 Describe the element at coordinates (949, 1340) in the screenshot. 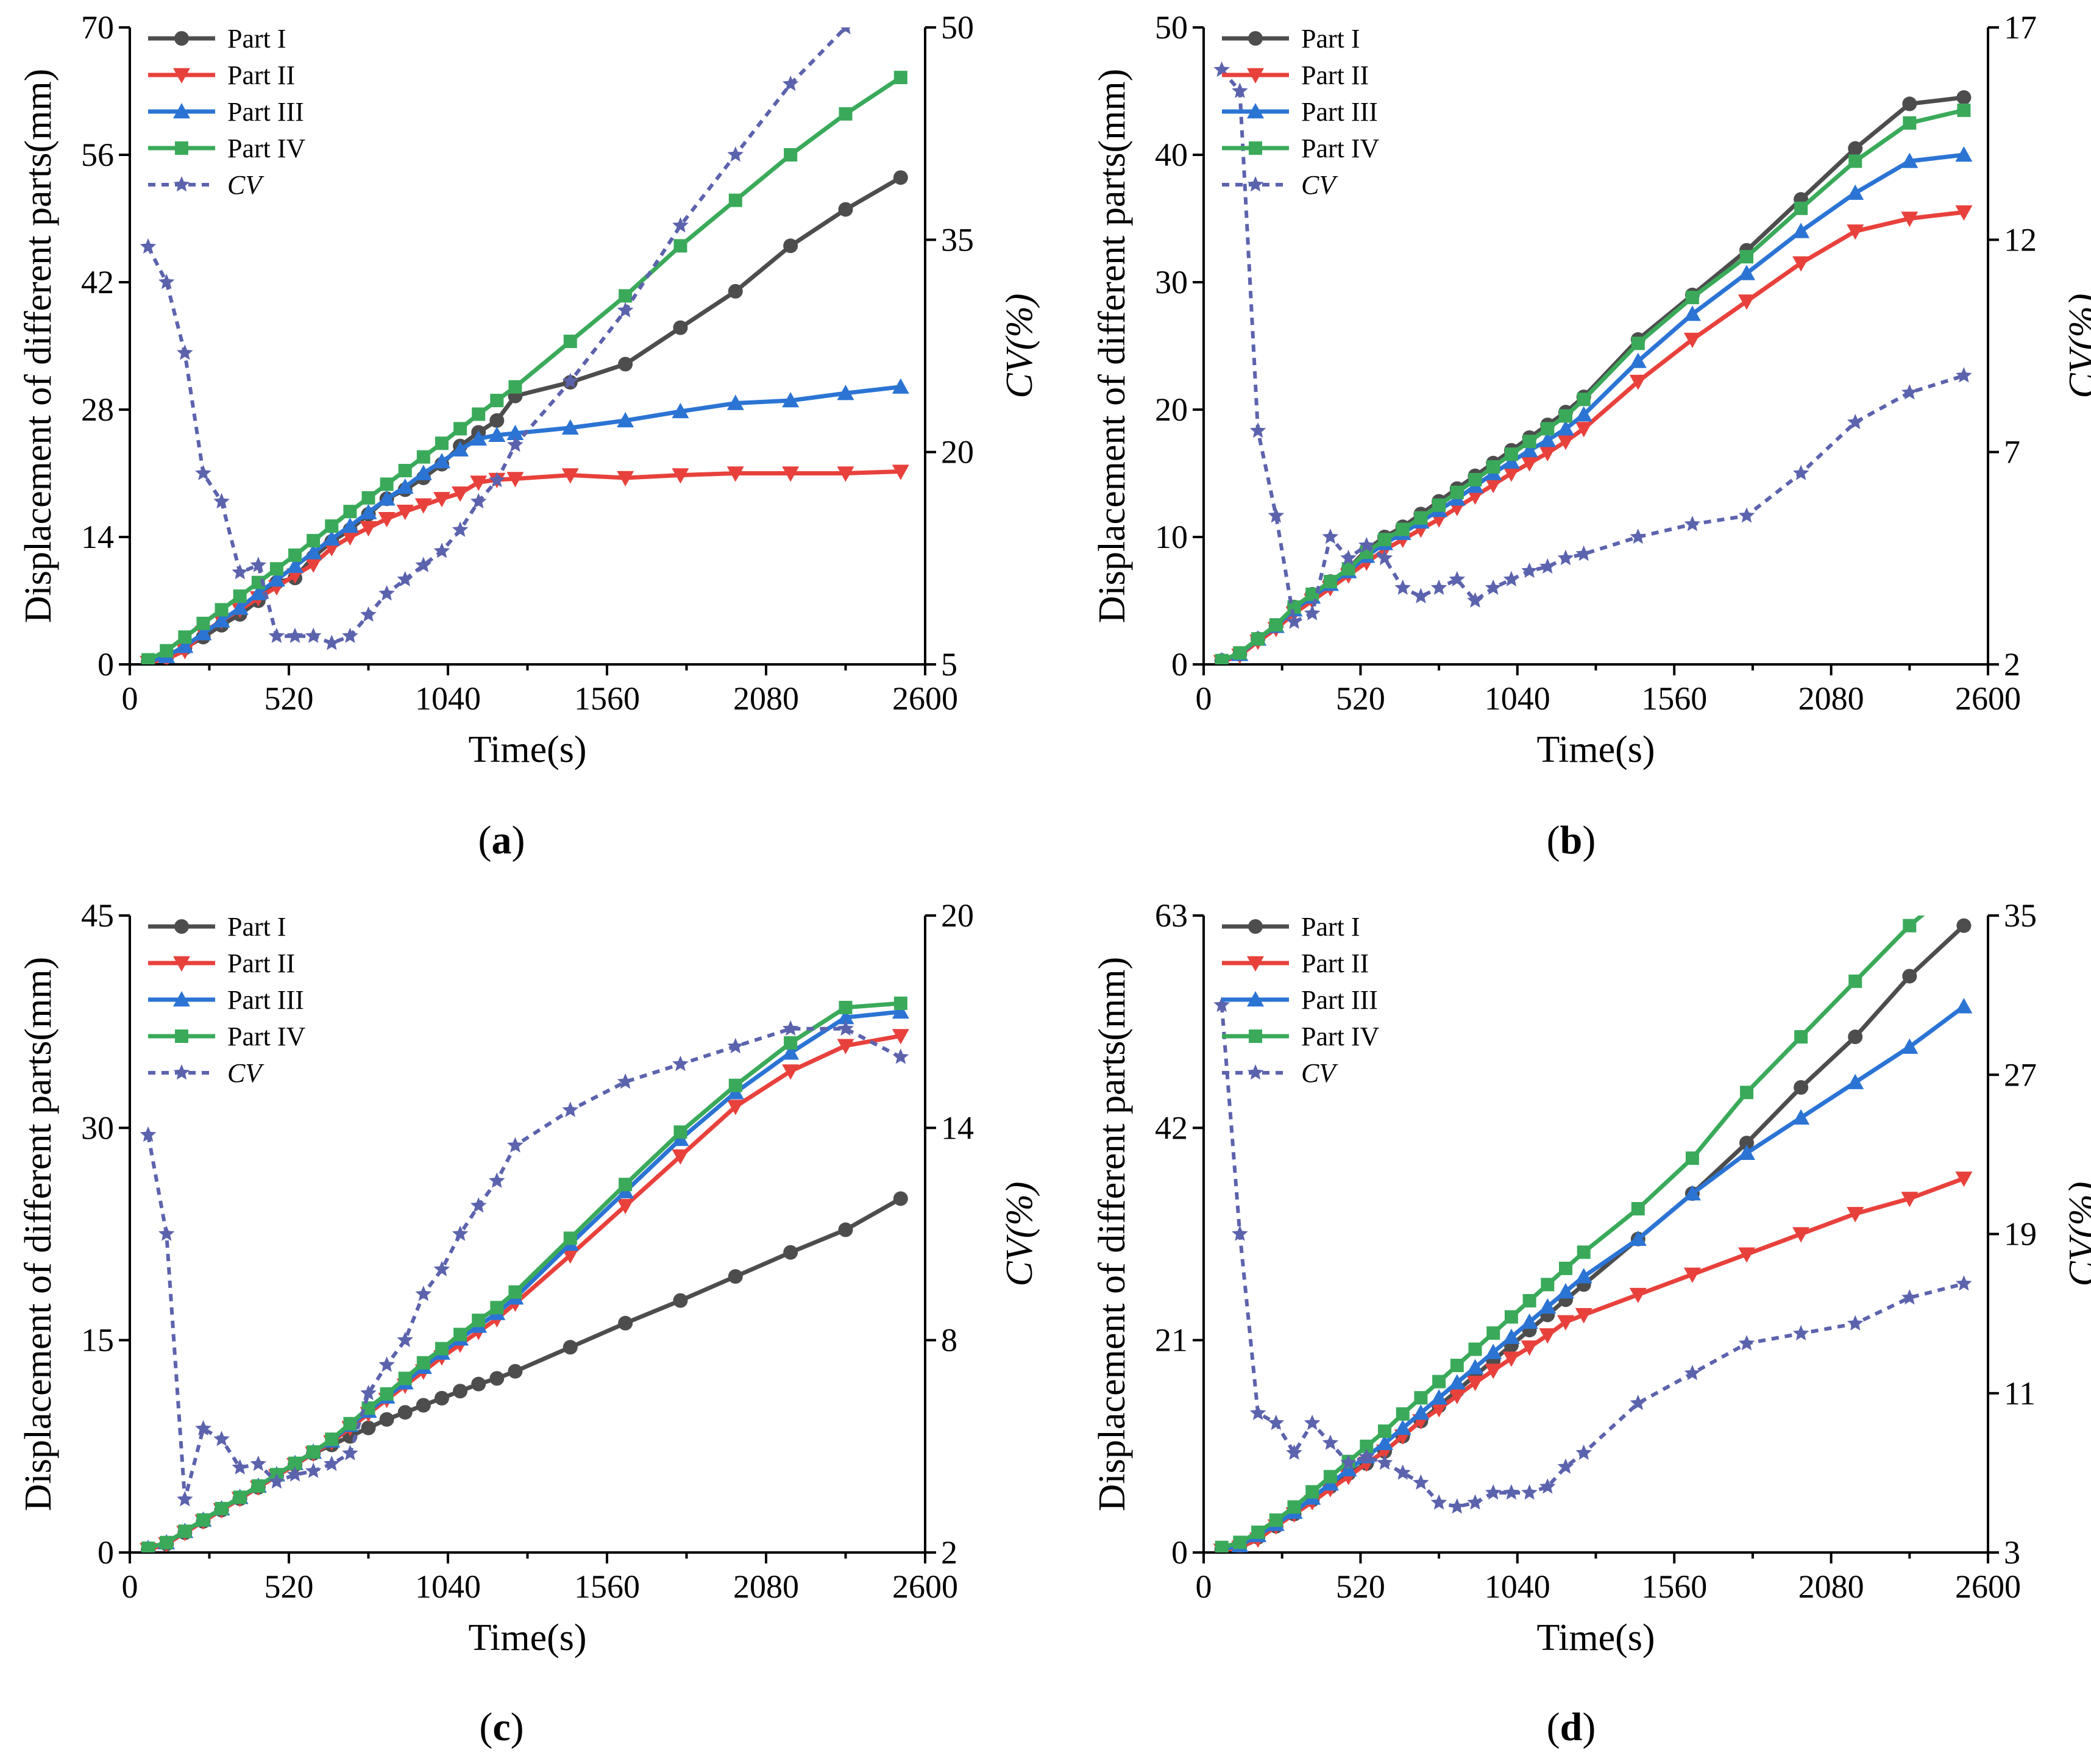

I see `y2-tick-label: 8` at that location.